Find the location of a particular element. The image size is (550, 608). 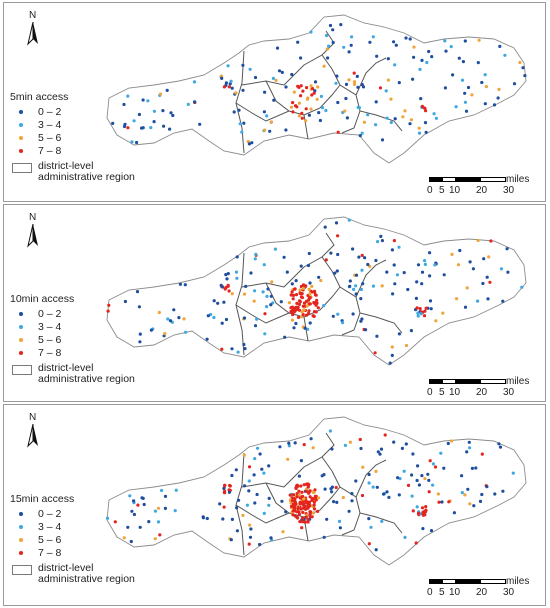

scale-tick: 30 is located at coordinates (509, 190).